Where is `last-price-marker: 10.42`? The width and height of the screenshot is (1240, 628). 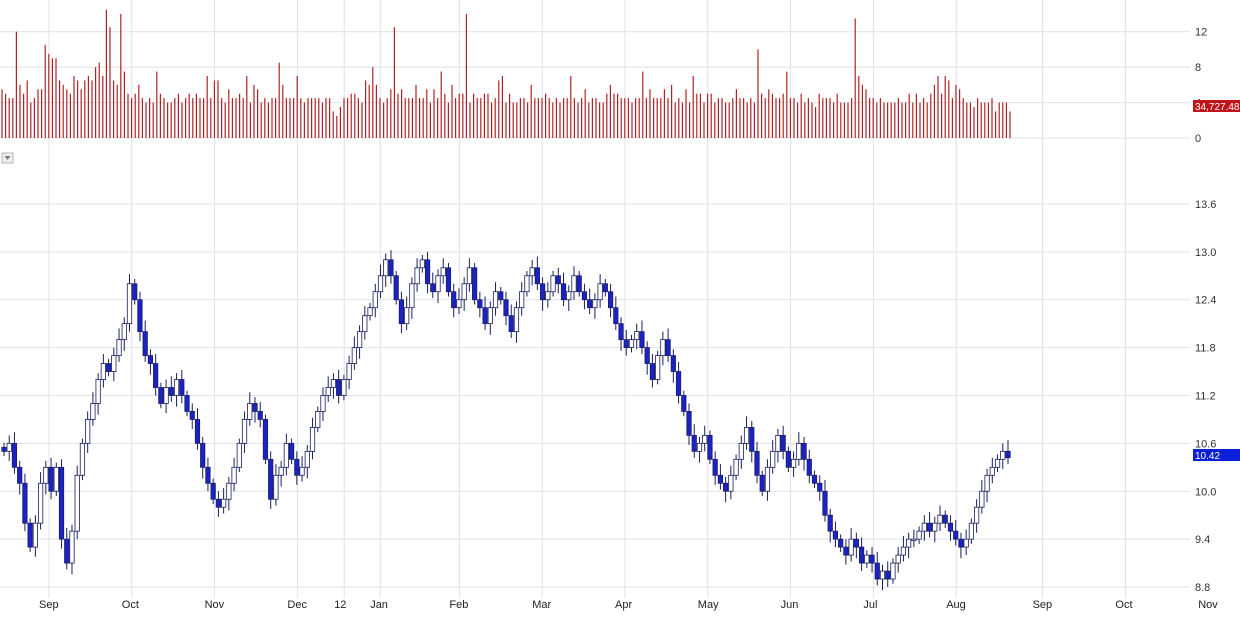
last-price-marker: 10.42 is located at coordinates (1216, 455).